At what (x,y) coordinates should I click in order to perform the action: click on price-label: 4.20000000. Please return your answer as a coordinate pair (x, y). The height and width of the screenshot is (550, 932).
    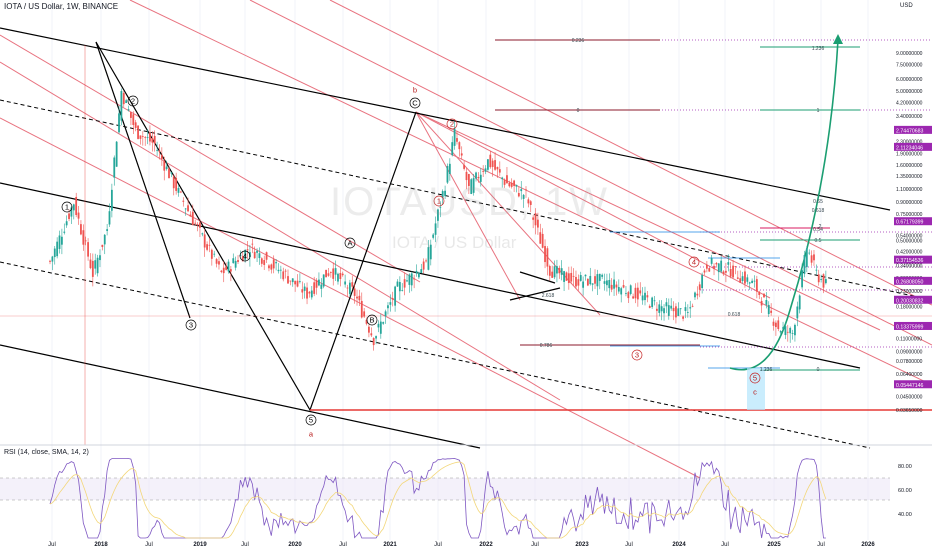
    Looking at the image, I should click on (909, 103).